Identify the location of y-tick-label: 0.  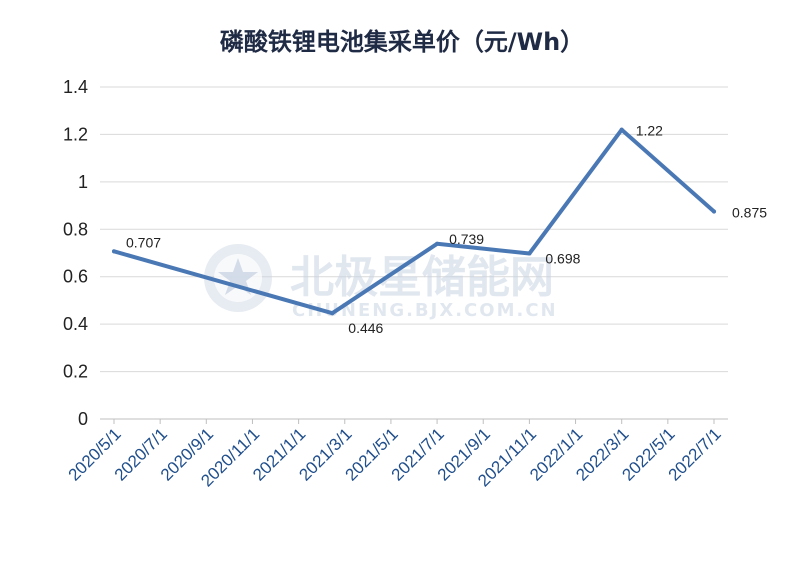
(83, 419).